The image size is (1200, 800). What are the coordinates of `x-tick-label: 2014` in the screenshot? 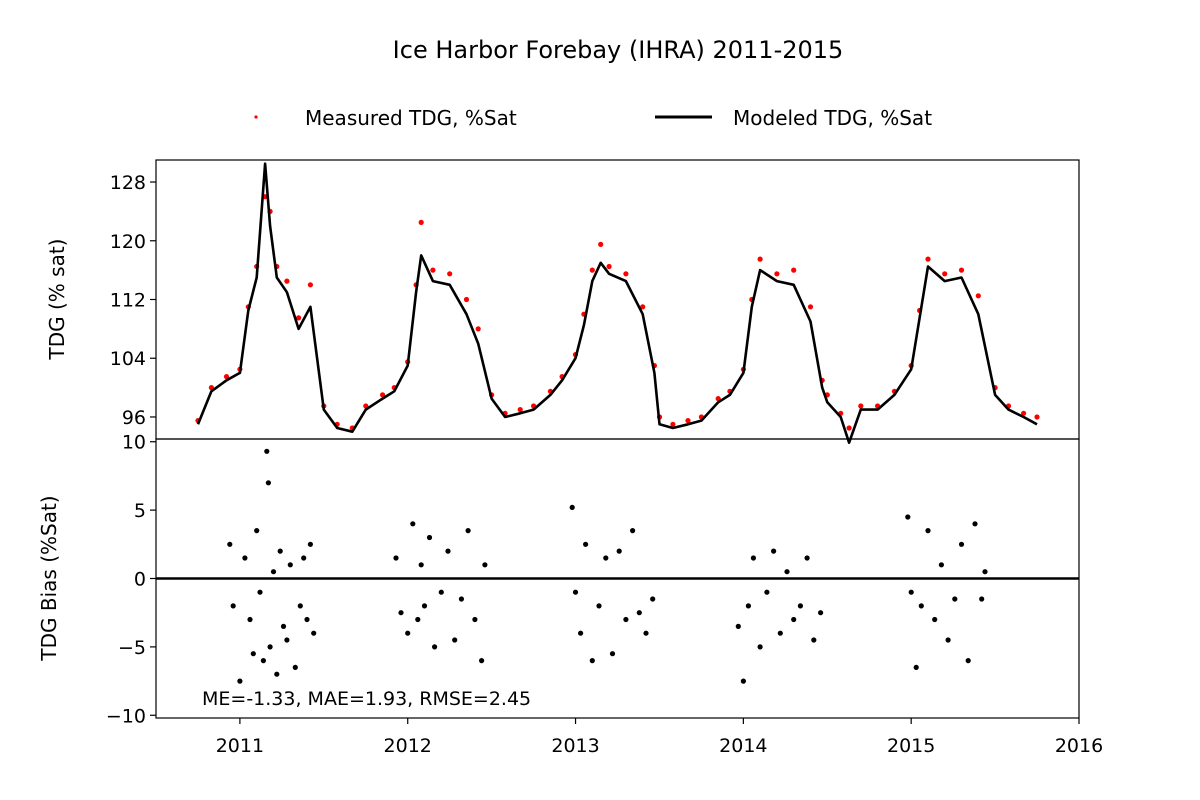 It's located at (743, 746).